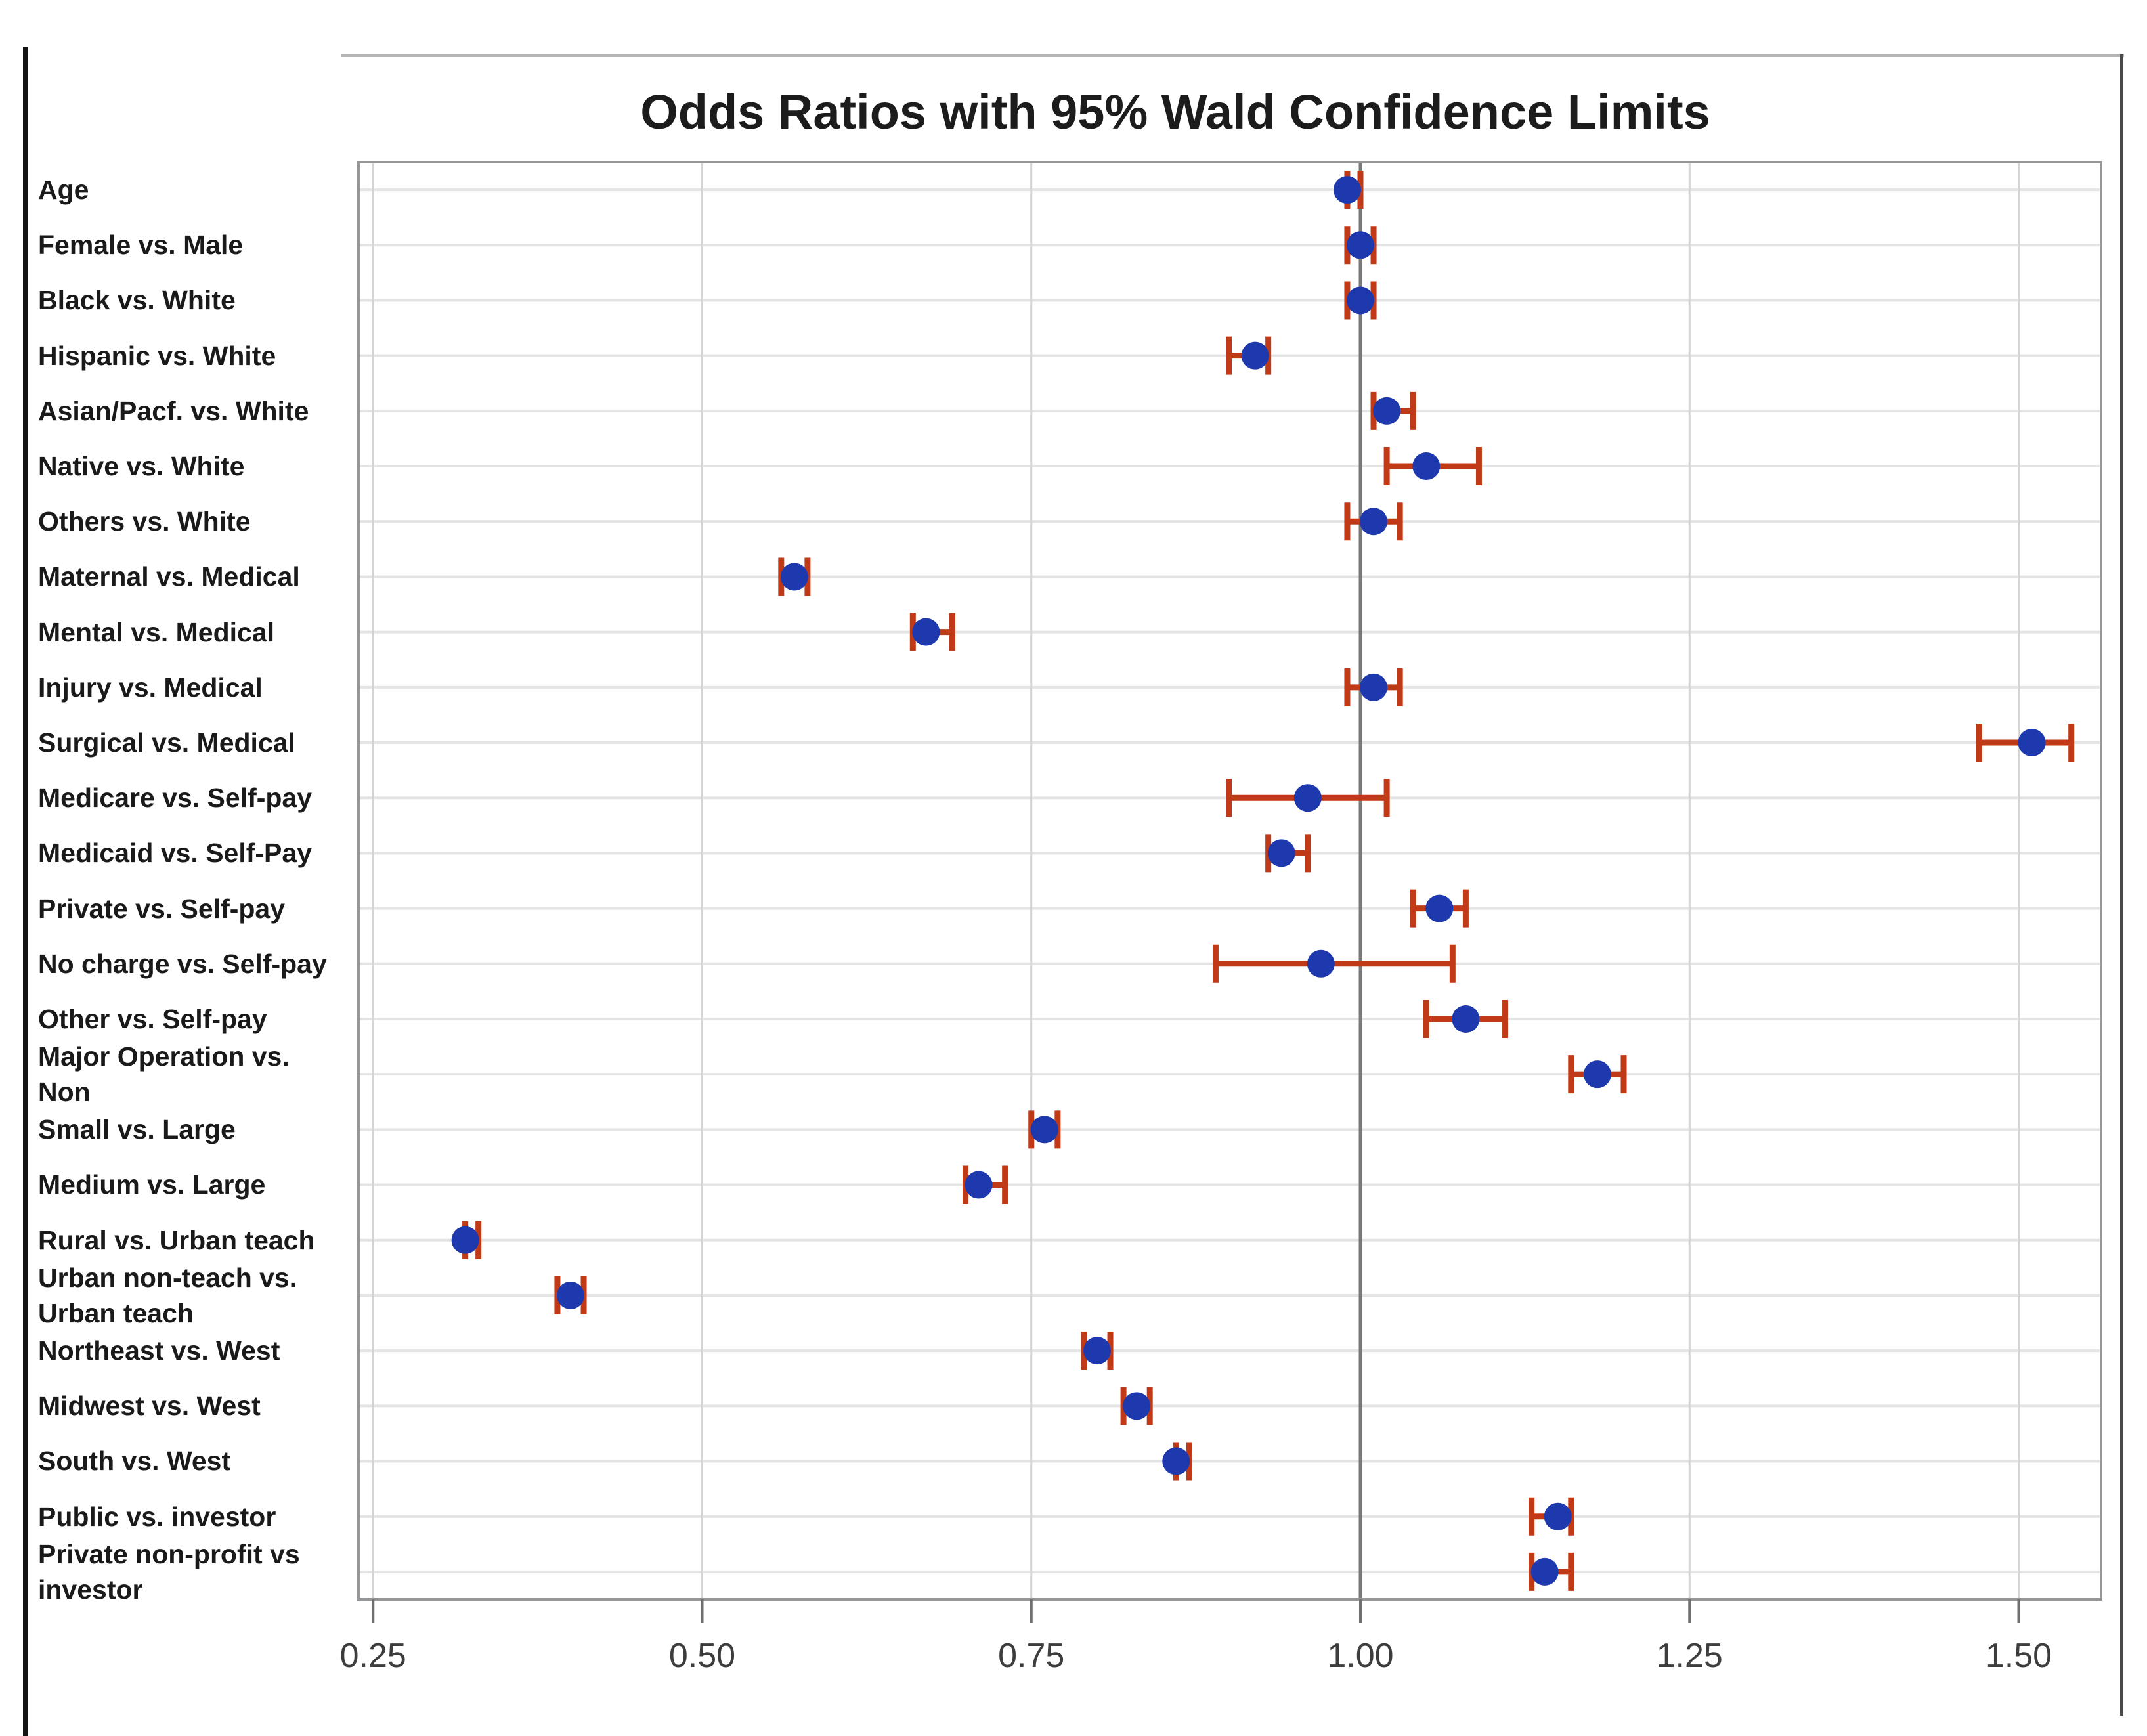 The width and height of the screenshot is (2147, 1736). What do you see at coordinates (167, 742) in the screenshot?
I see `category-label: Surgical vs. Medical` at bounding box center [167, 742].